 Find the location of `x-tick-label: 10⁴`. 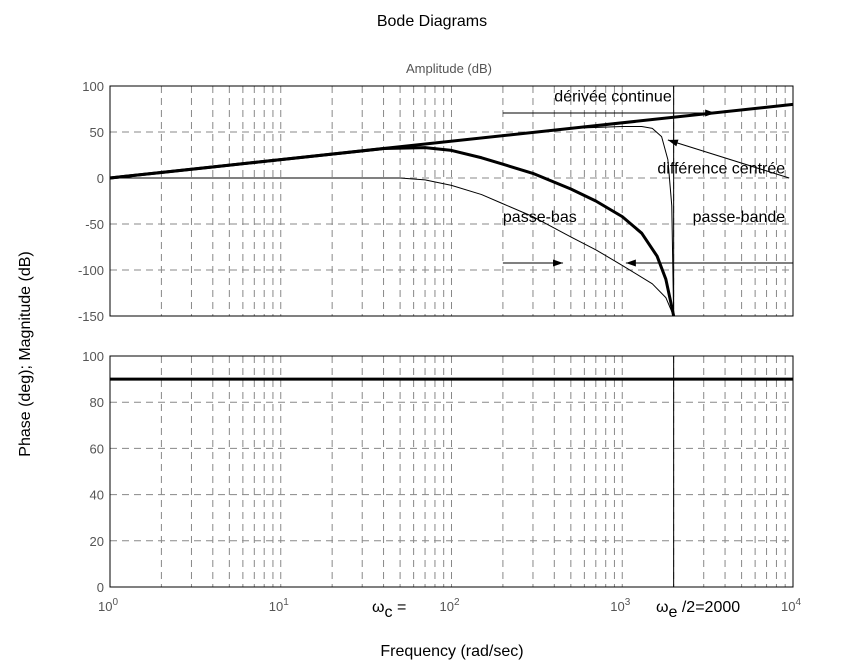

x-tick-label: 10⁴ is located at coordinates (791, 605).